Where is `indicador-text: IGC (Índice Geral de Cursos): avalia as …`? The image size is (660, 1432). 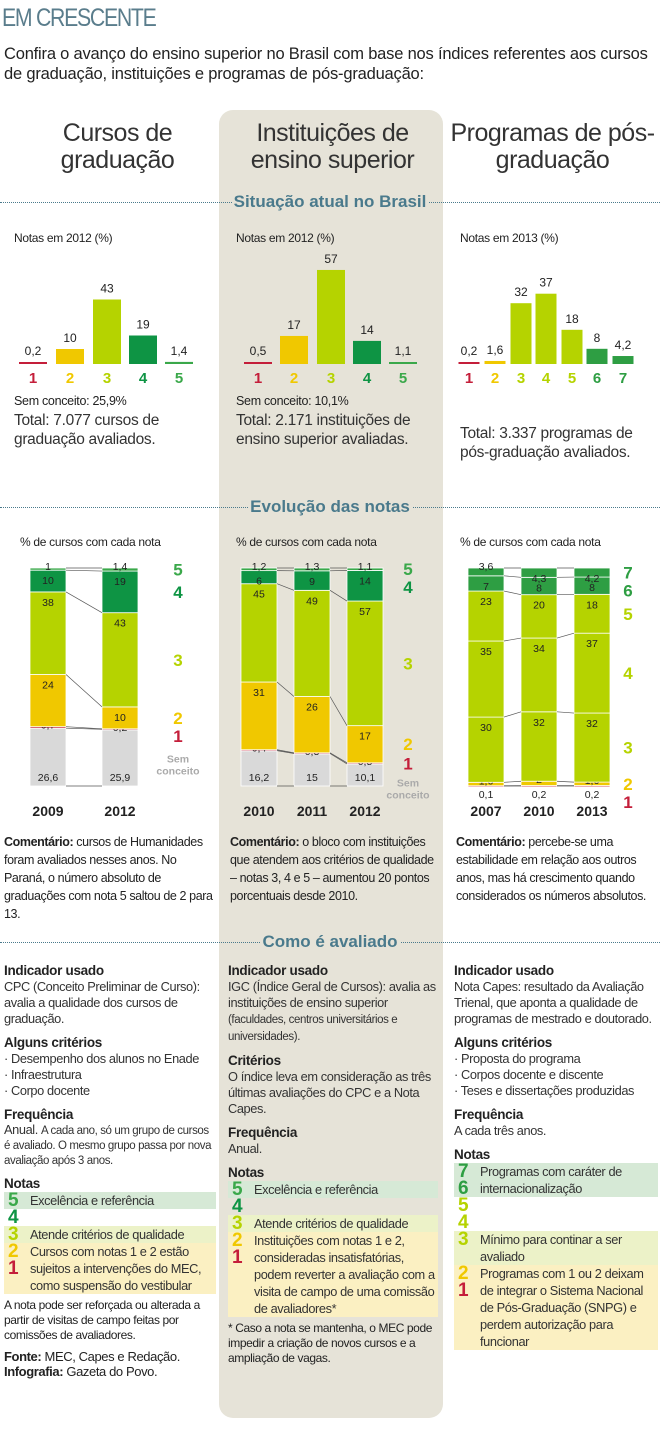 indicador-text: IGC (Índice Geral de Cursos): avalia as … is located at coordinates (333, 1012).